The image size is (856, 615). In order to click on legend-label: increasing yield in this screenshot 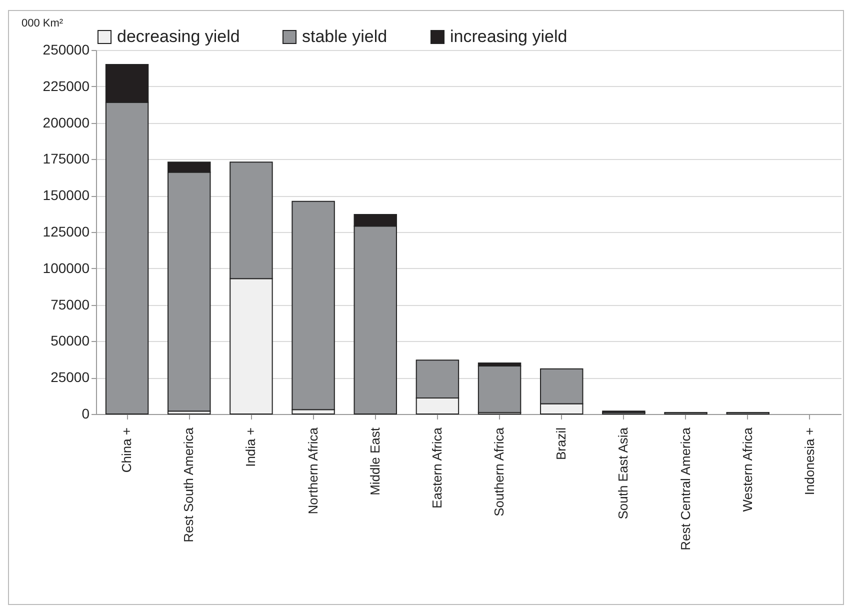, I will do `click(509, 36)`.